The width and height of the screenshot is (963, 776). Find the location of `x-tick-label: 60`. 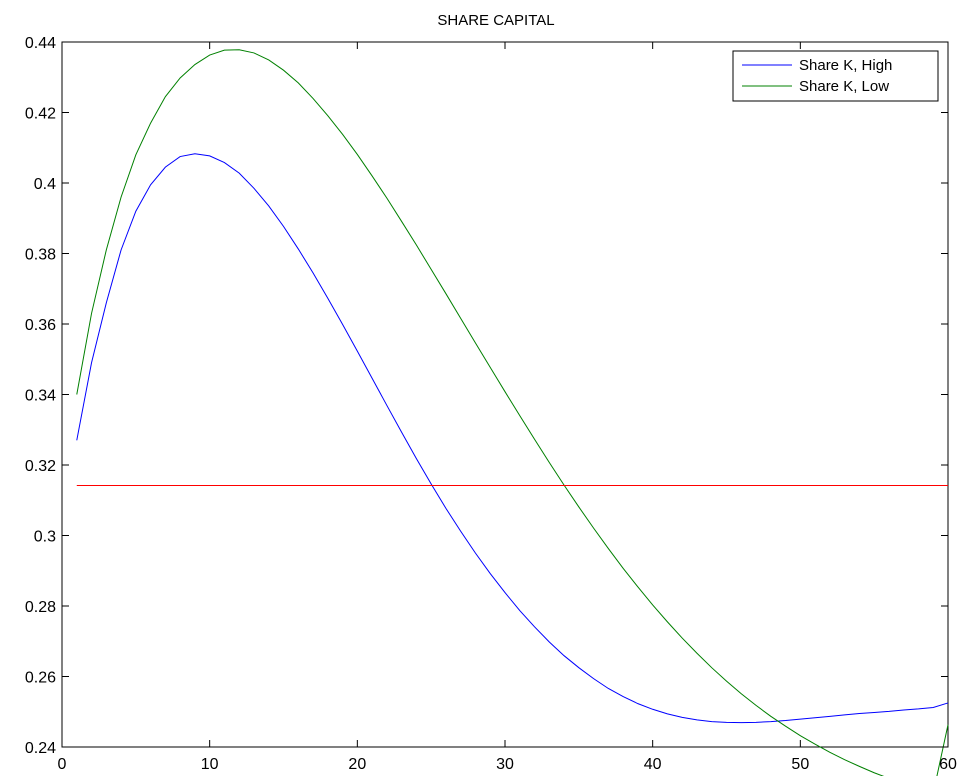

x-tick-label: 60 is located at coordinates (948, 764).